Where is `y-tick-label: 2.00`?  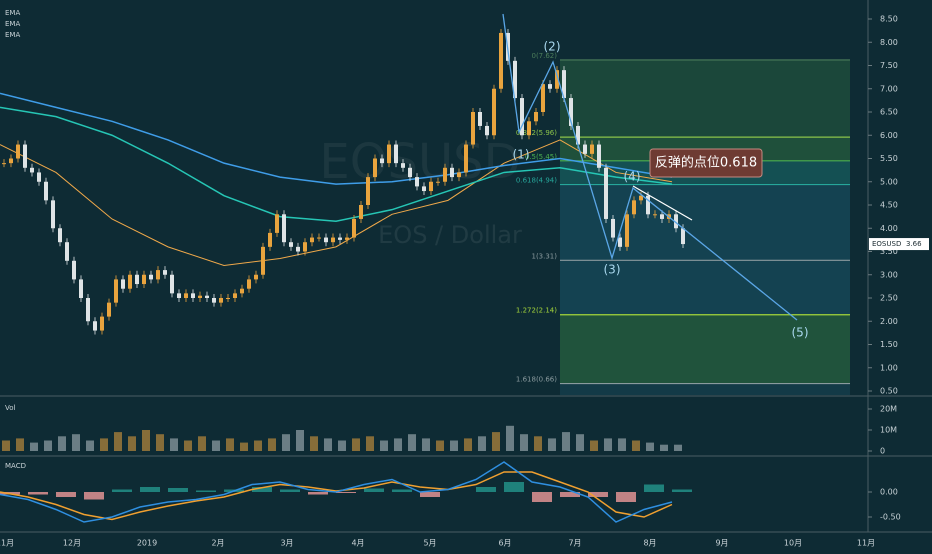
y-tick-label: 2.00 is located at coordinates (889, 321).